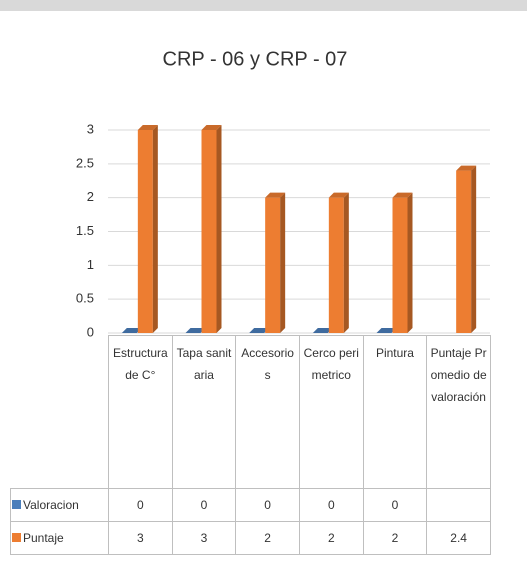  What do you see at coordinates (51, 505) in the screenshot?
I see `legend-label: Valoracion` at bounding box center [51, 505].